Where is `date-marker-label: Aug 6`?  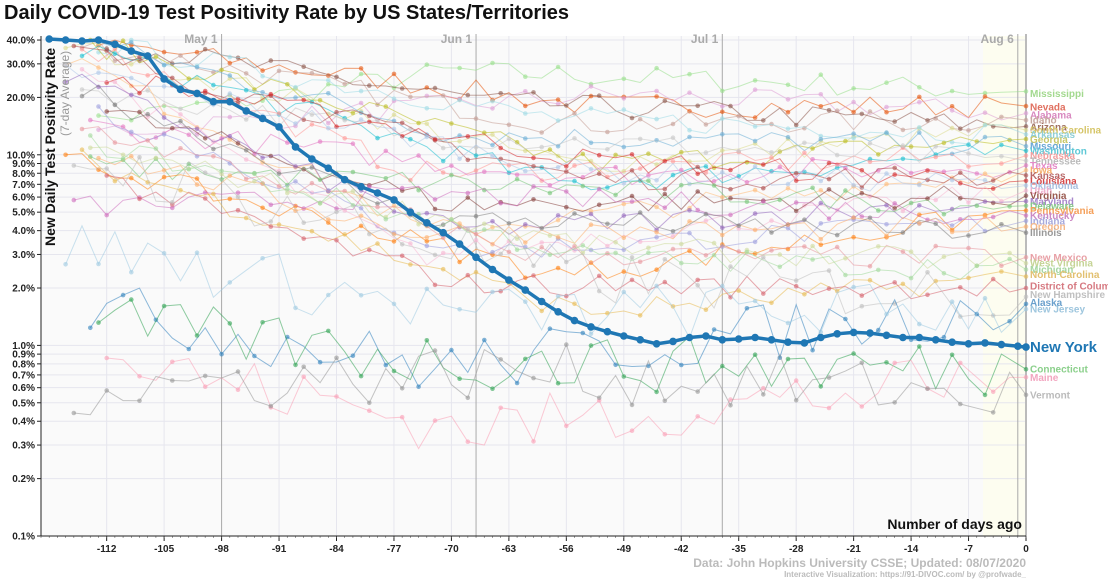 date-marker-label: Aug 6 is located at coordinates (997, 39).